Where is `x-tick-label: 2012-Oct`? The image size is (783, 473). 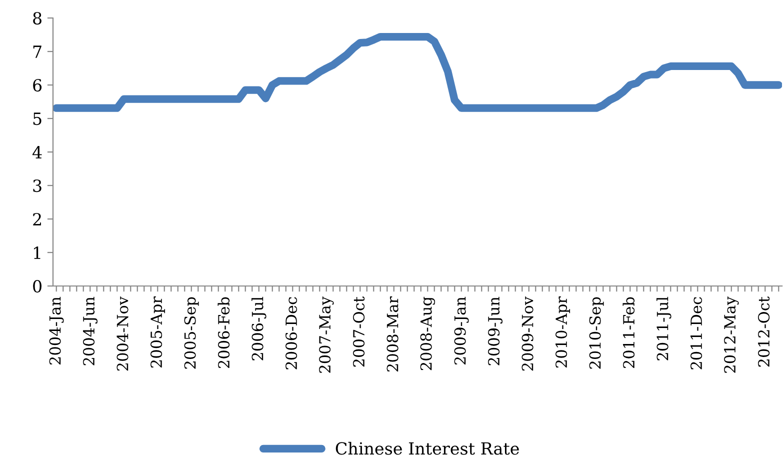 x-tick-label: 2012-Oct is located at coordinates (764, 331).